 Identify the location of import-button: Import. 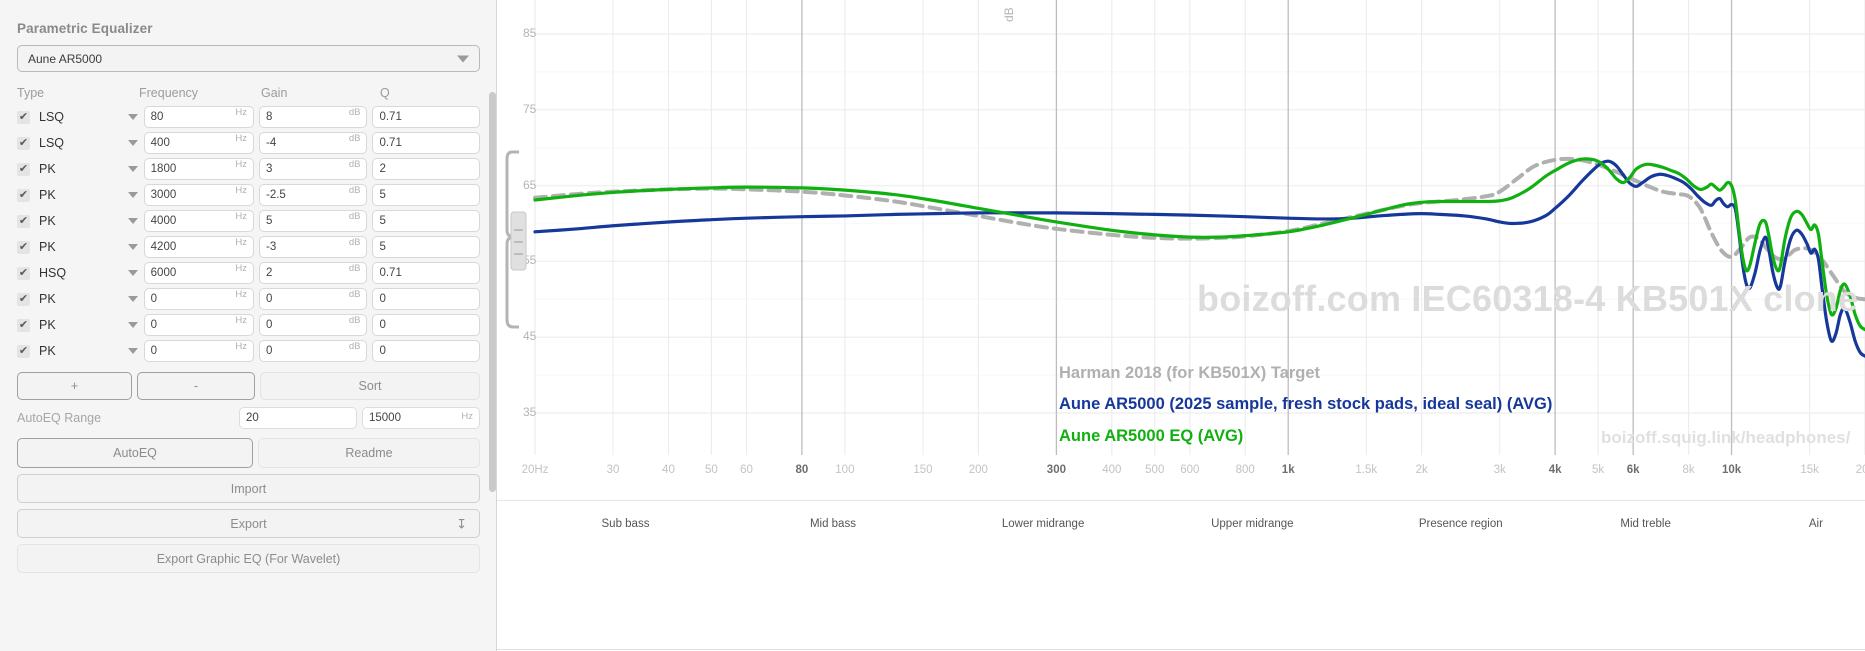
(248, 488).